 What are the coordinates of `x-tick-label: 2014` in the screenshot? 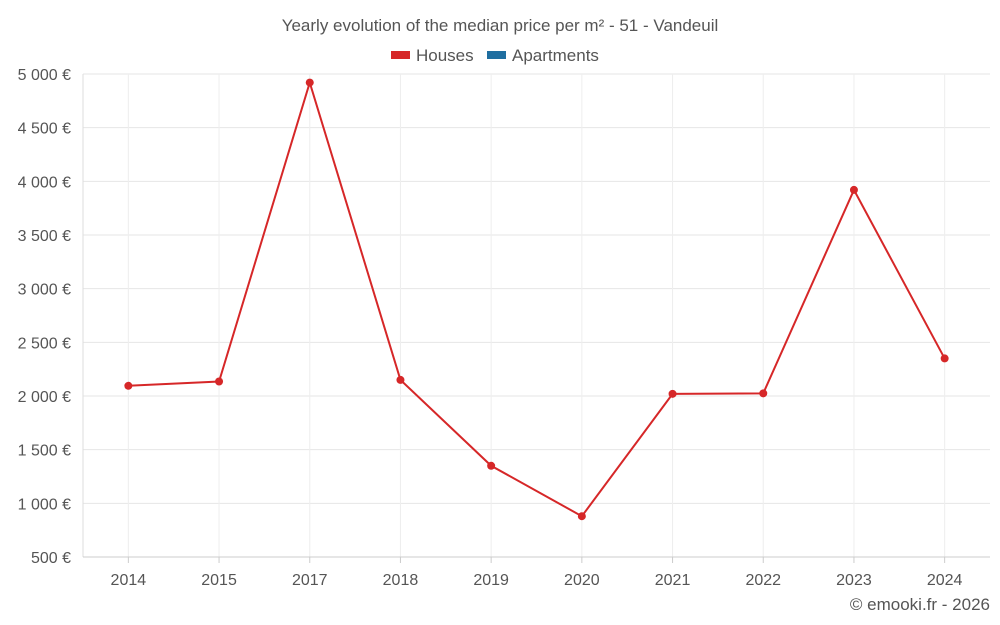 It's located at (129, 580).